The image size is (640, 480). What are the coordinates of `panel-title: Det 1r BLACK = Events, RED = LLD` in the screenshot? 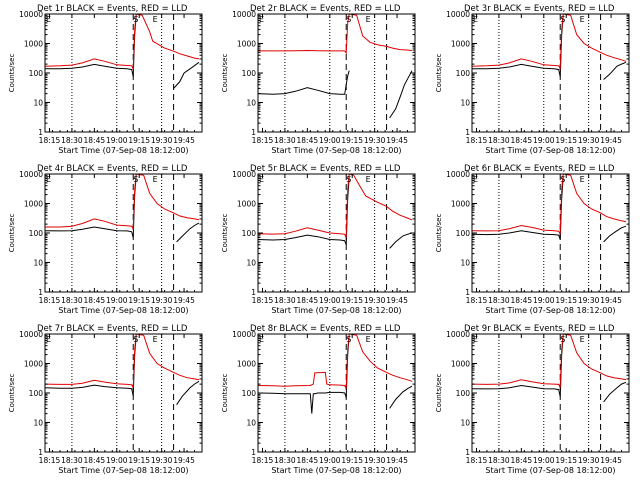 It's located at (112, 9).